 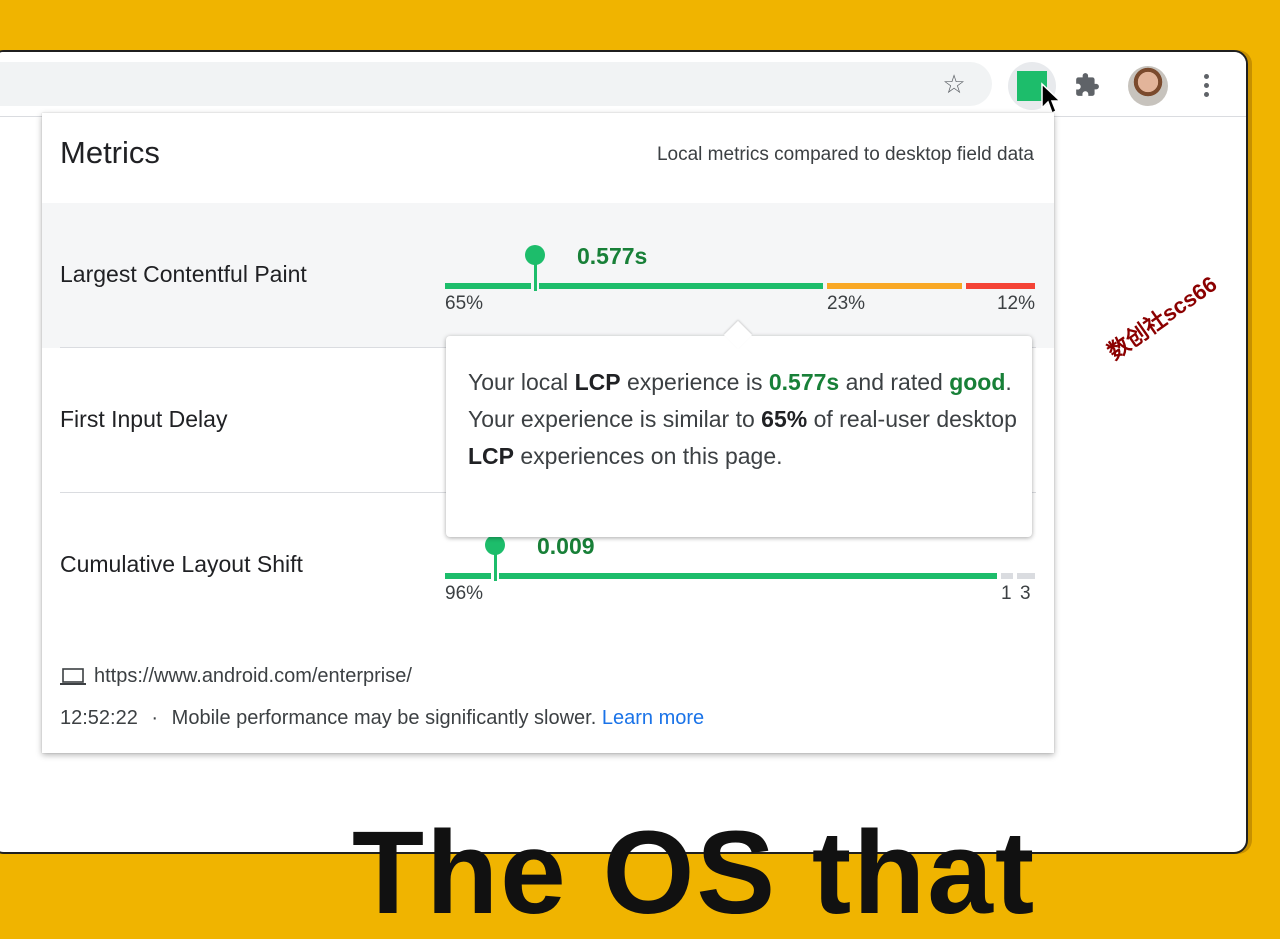 What do you see at coordinates (1148, 86) in the screenshot?
I see `avatar` at bounding box center [1148, 86].